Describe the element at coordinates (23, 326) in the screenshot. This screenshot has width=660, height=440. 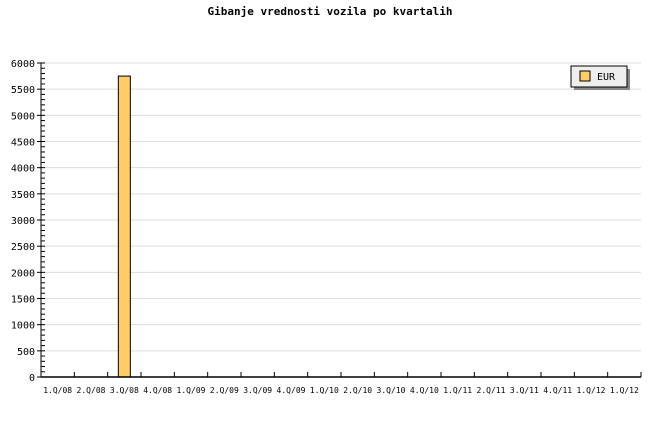
I see `y-tick-label: 1000` at that location.